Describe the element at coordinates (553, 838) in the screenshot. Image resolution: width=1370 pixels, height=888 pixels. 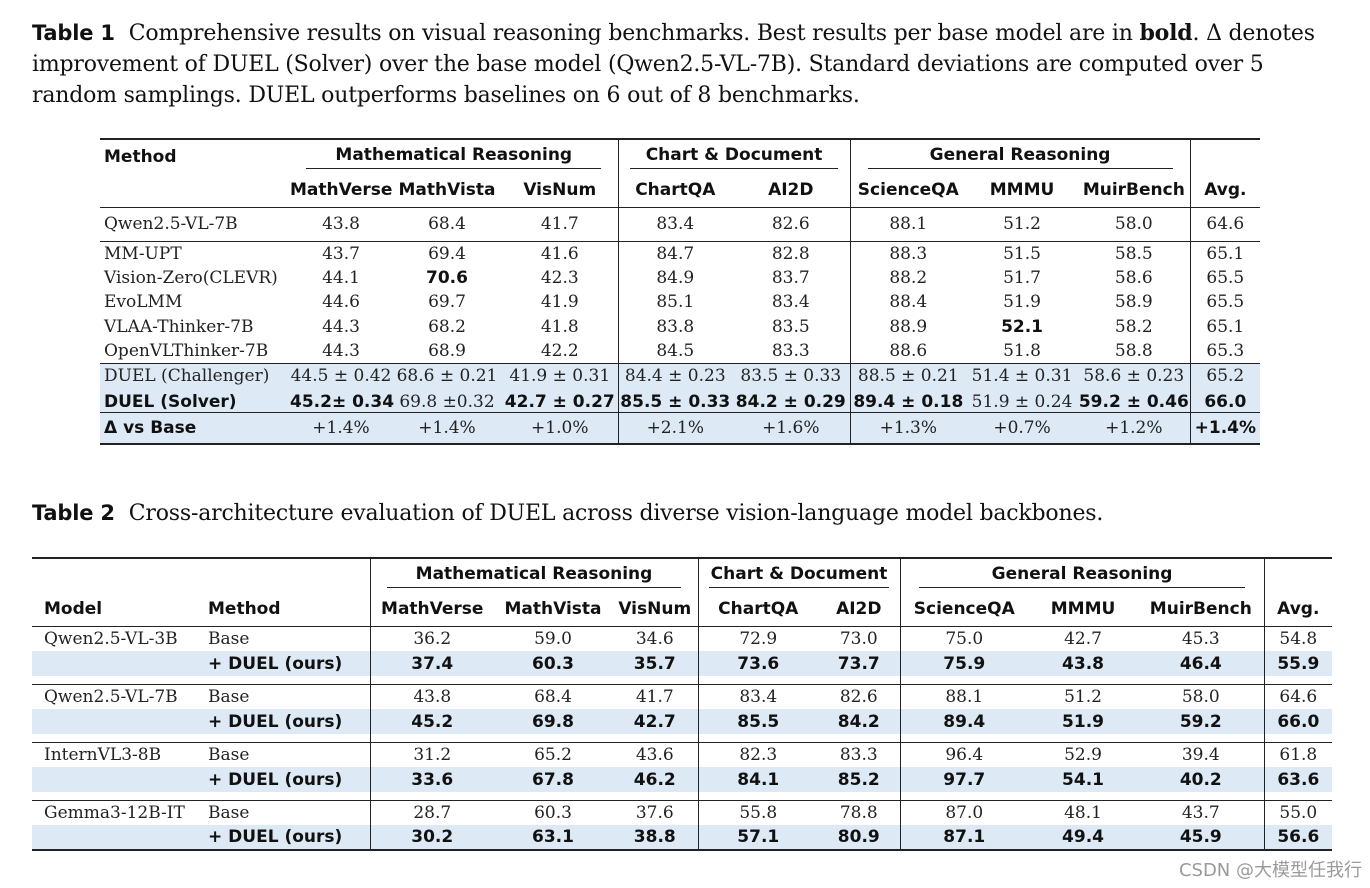
I see `table-cell: 63.1` at that location.